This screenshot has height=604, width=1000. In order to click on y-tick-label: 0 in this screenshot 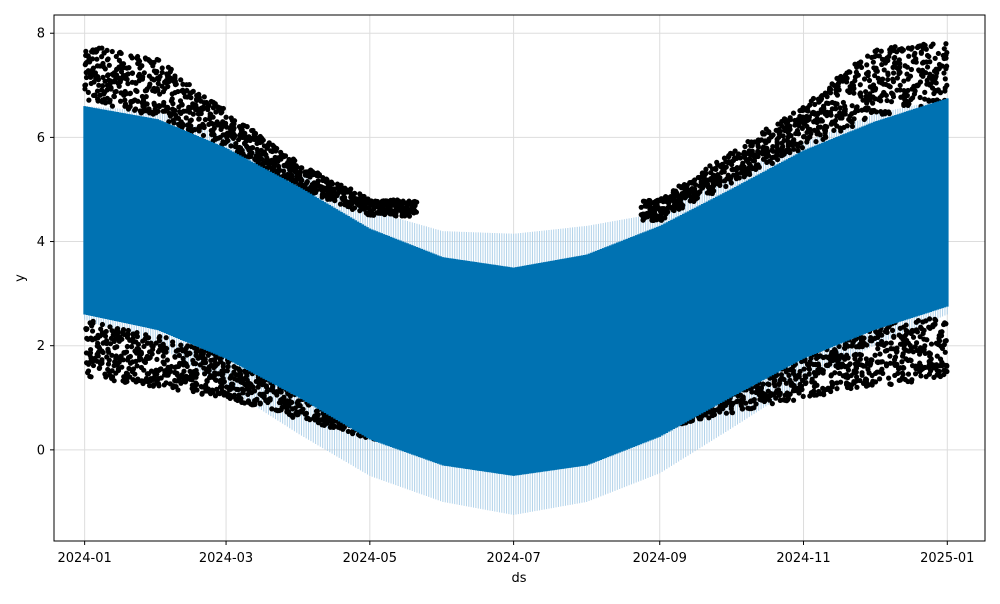, I will do `click(41, 450)`.